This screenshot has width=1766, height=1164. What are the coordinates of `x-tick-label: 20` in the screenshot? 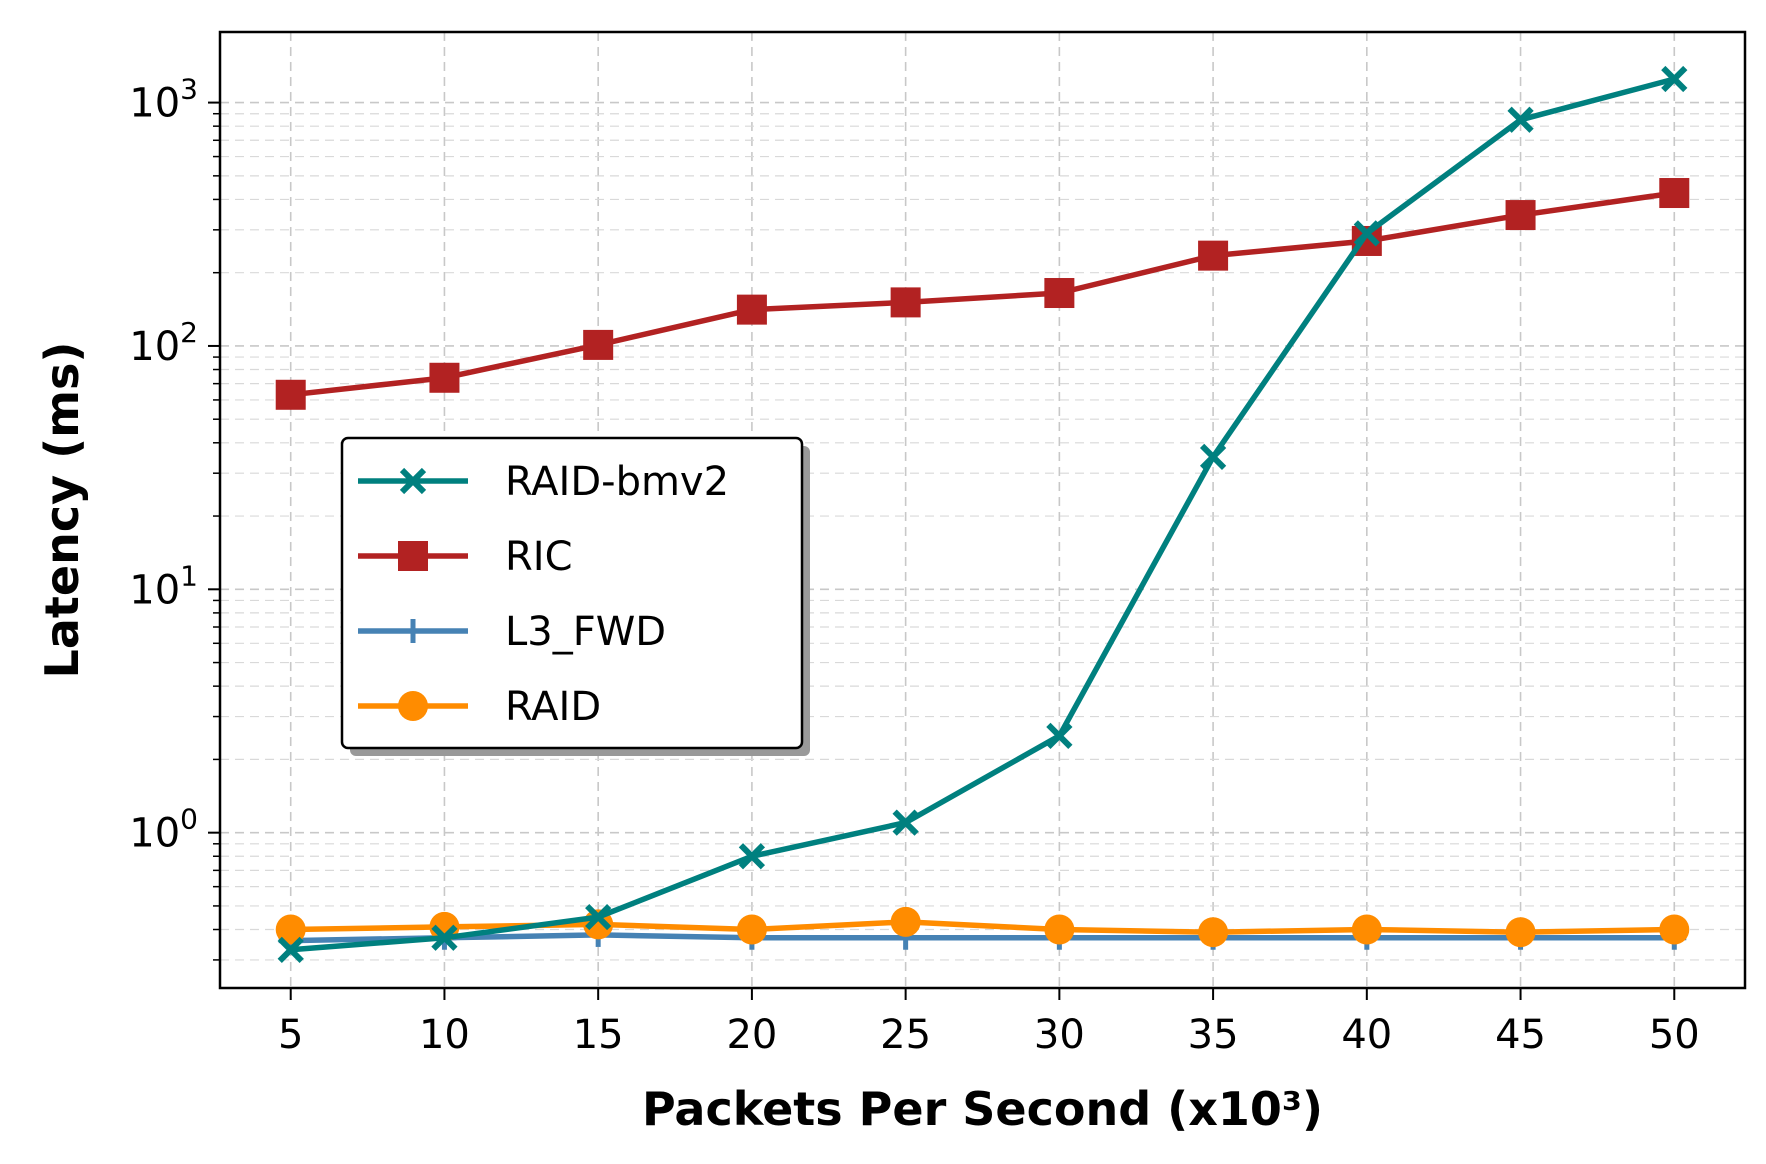 It's located at (751, 1035).